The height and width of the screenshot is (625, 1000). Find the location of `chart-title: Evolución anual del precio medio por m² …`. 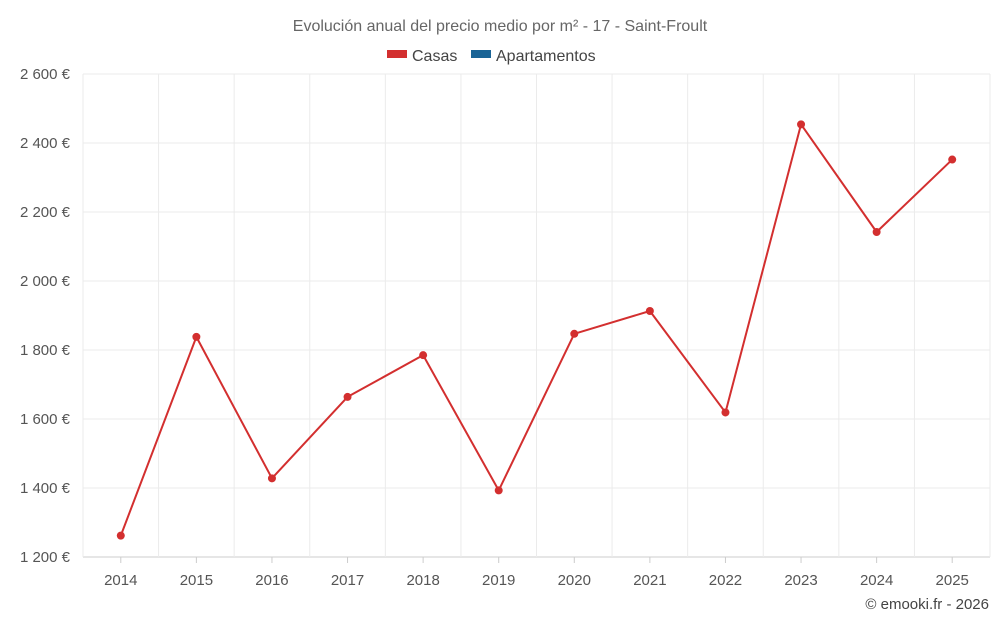

chart-title: Evolución anual del precio medio por m² … is located at coordinates (500, 26).